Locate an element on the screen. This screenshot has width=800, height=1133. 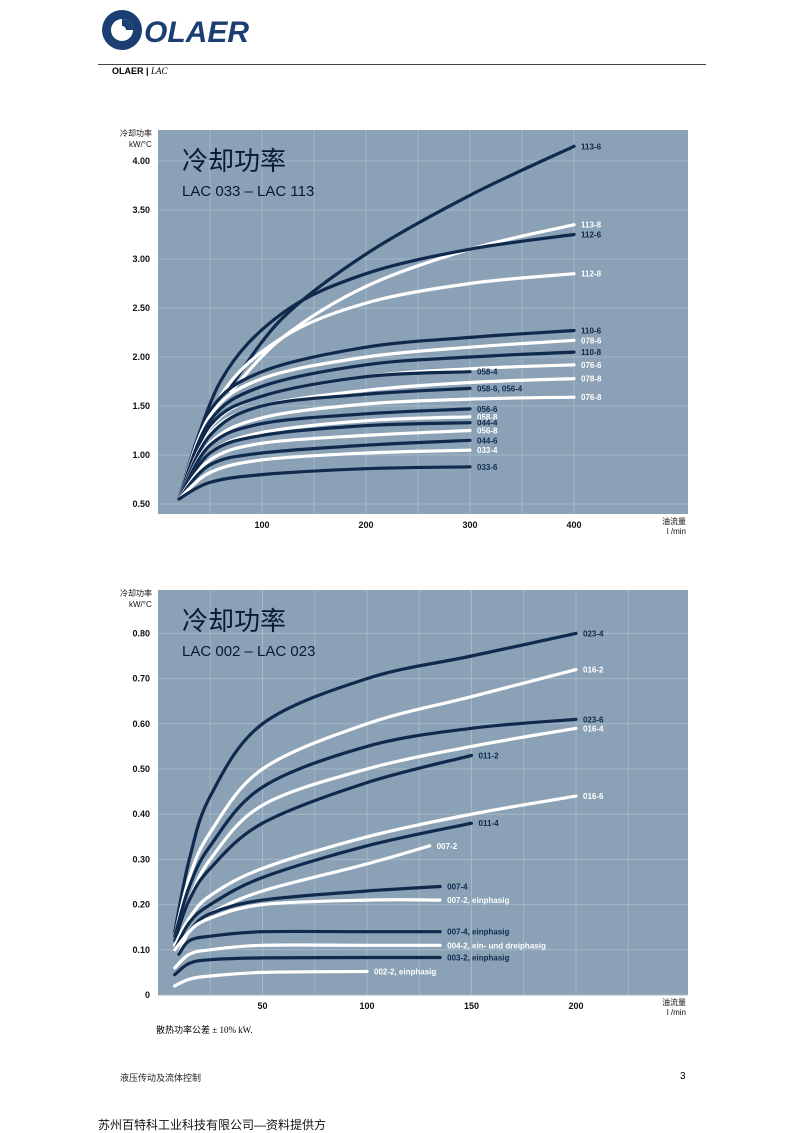
y-tick-label: 0.20 is located at coordinates (141, 905).